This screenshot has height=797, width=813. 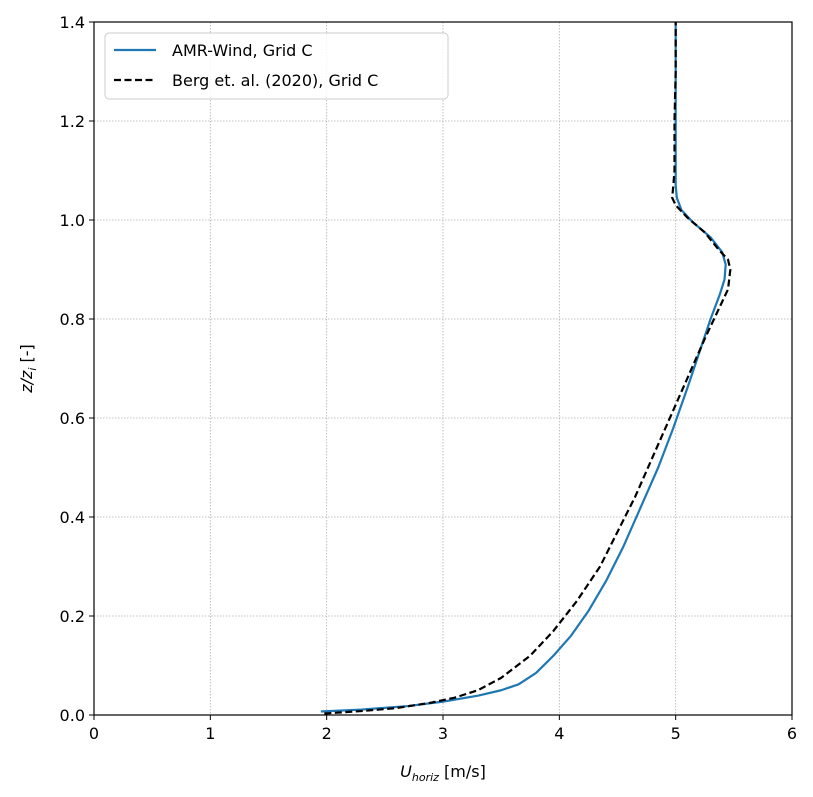 What do you see at coordinates (792, 733) in the screenshot?
I see `x-tick-label: 6` at bounding box center [792, 733].